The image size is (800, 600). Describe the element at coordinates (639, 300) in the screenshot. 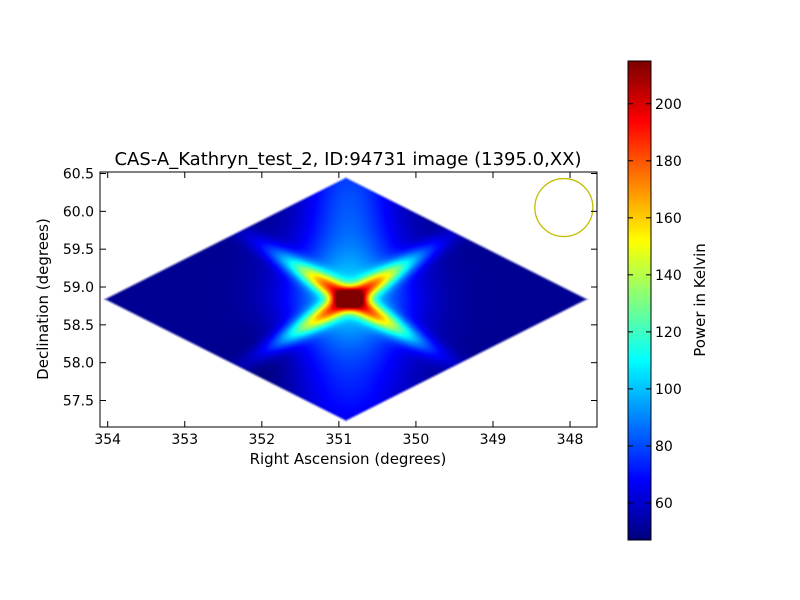

I see `colorbar-gradient` at that location.